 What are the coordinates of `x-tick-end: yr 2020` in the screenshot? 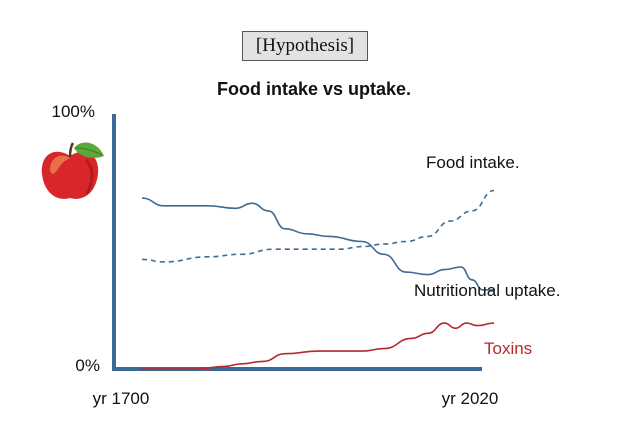 It's located at (470, 398).